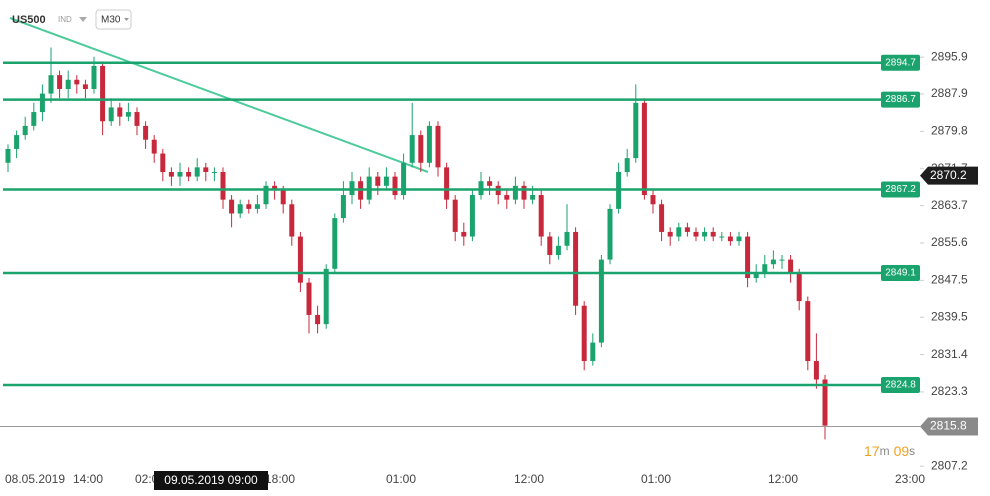 This screenshot has width=990, height=496. Describe the element at coordinates (401, 479) in the screenshot. I see `x-tick-label: 01:00` at that location.